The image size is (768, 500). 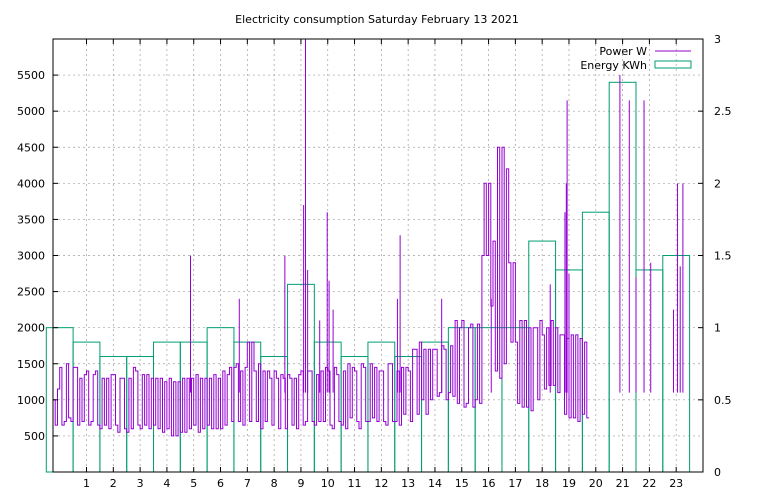 What do you see at coordinates (515, 483) in the screenshot?
I see `x-tick-label: 17` at bounding box center [515, 483].